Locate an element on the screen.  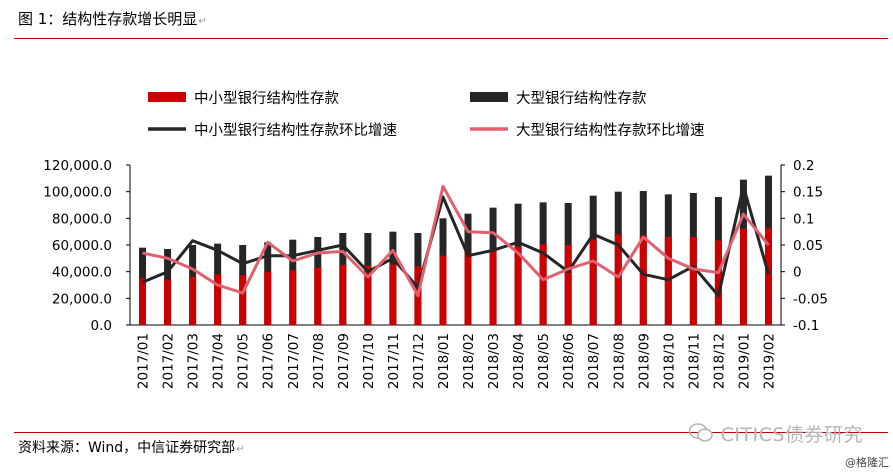
brand-label: @格隆汇 is located at coordinates (867, 462).